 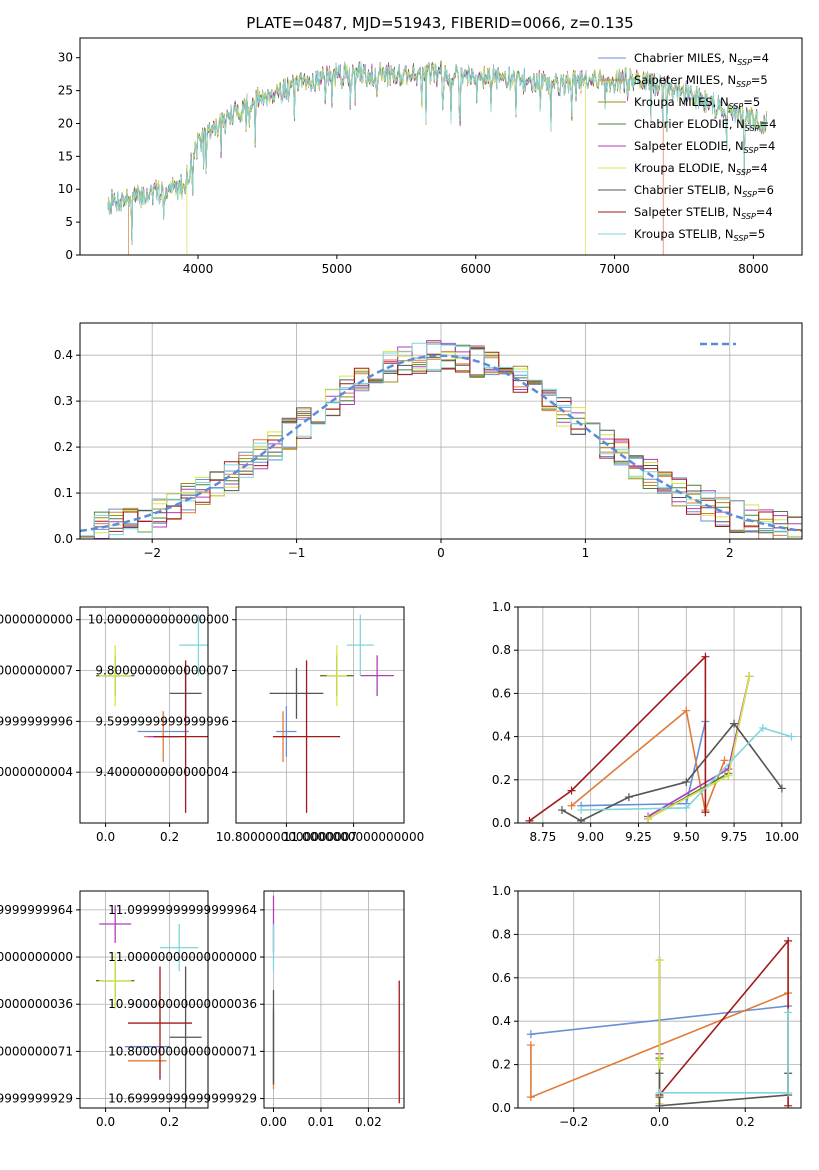 What do you see at coordinates (321, 1122) in the screenshot?
I see `x-tick-label: 0.01` at bounding box center [321, 1122].